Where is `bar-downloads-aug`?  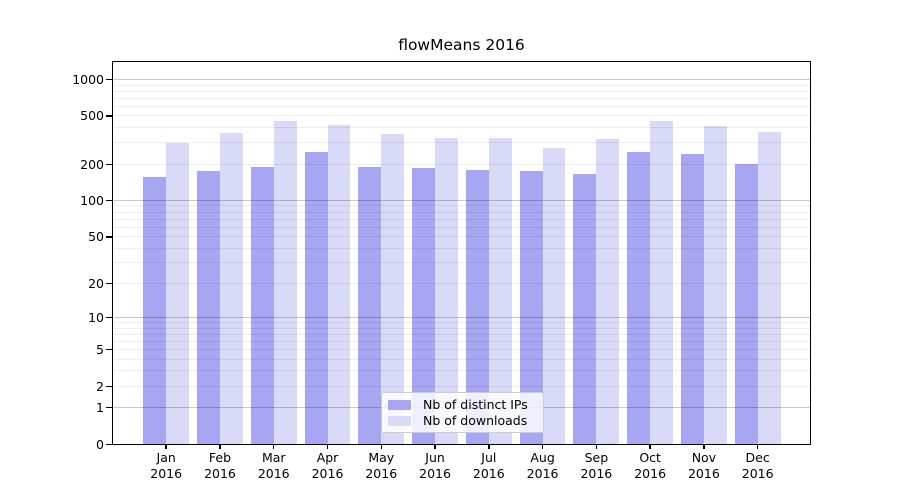
bar-downloads-aug is located at coordinates (554, 296).